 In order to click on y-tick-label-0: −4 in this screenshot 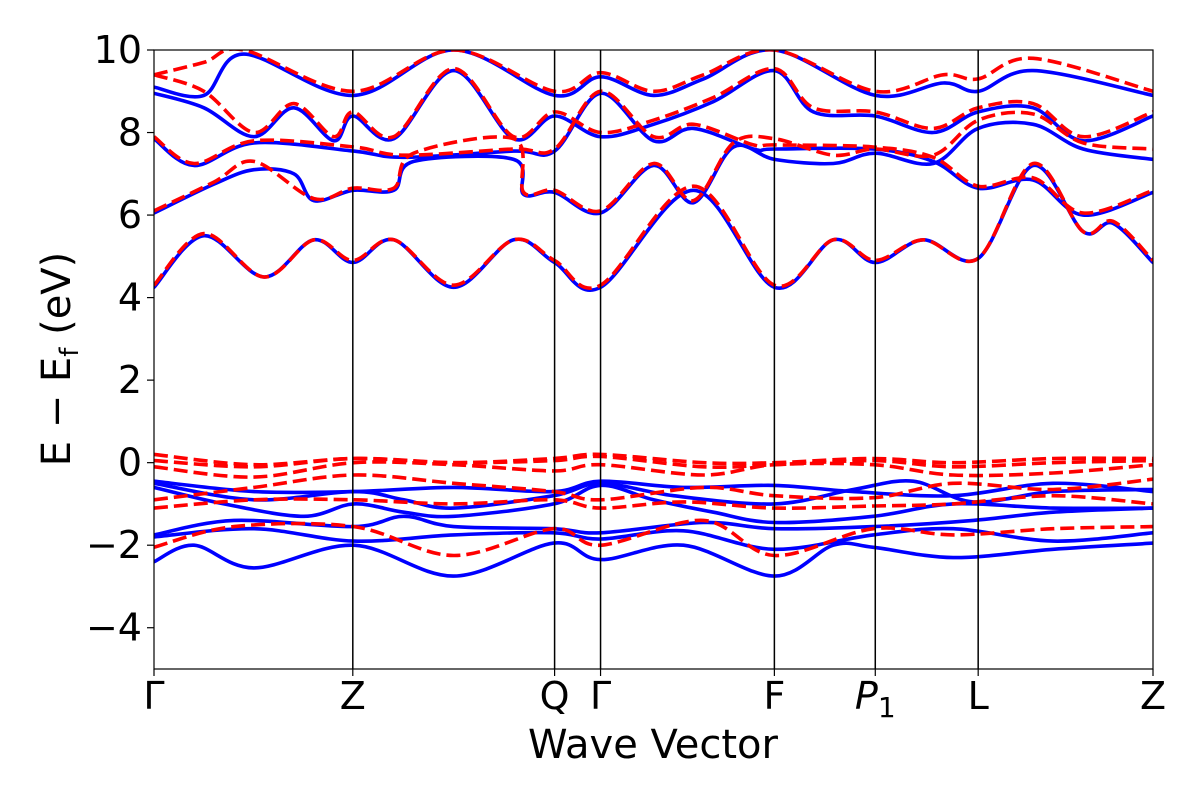, I will do `click(114, 628)`.